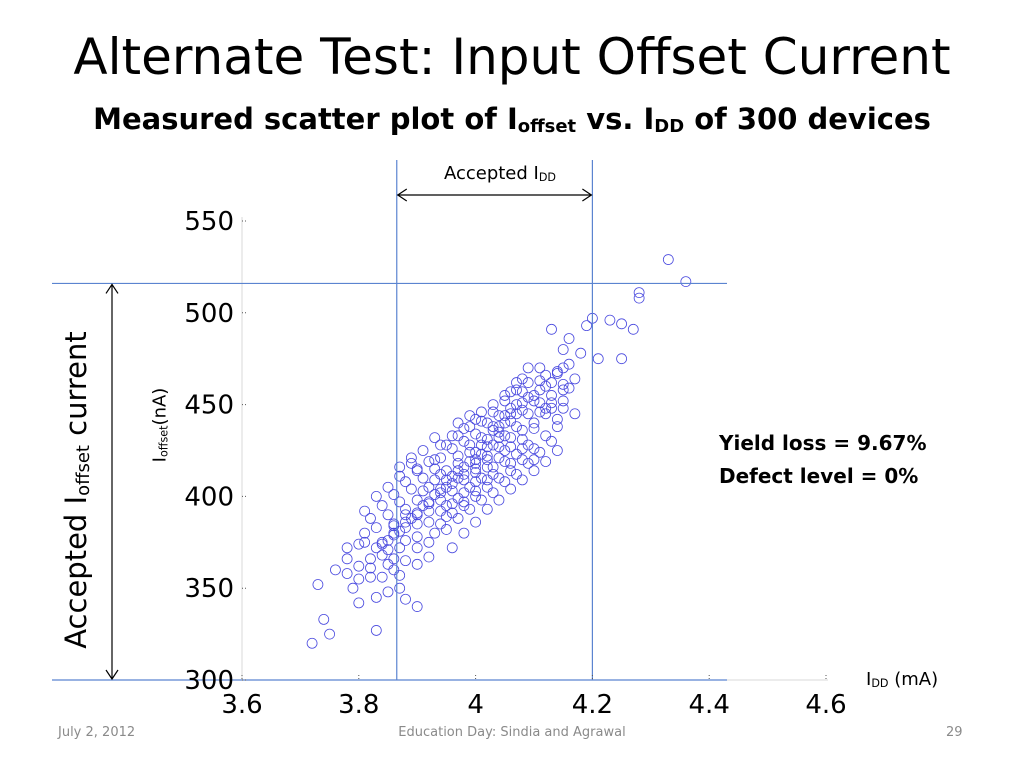 Image resolution: width=1024 pixels, height=768 pixels. What do you see at coordinates (913, 679) in the screenshot?
I see `x-axis-unit: (mA)` at bounding box center [913, 679].